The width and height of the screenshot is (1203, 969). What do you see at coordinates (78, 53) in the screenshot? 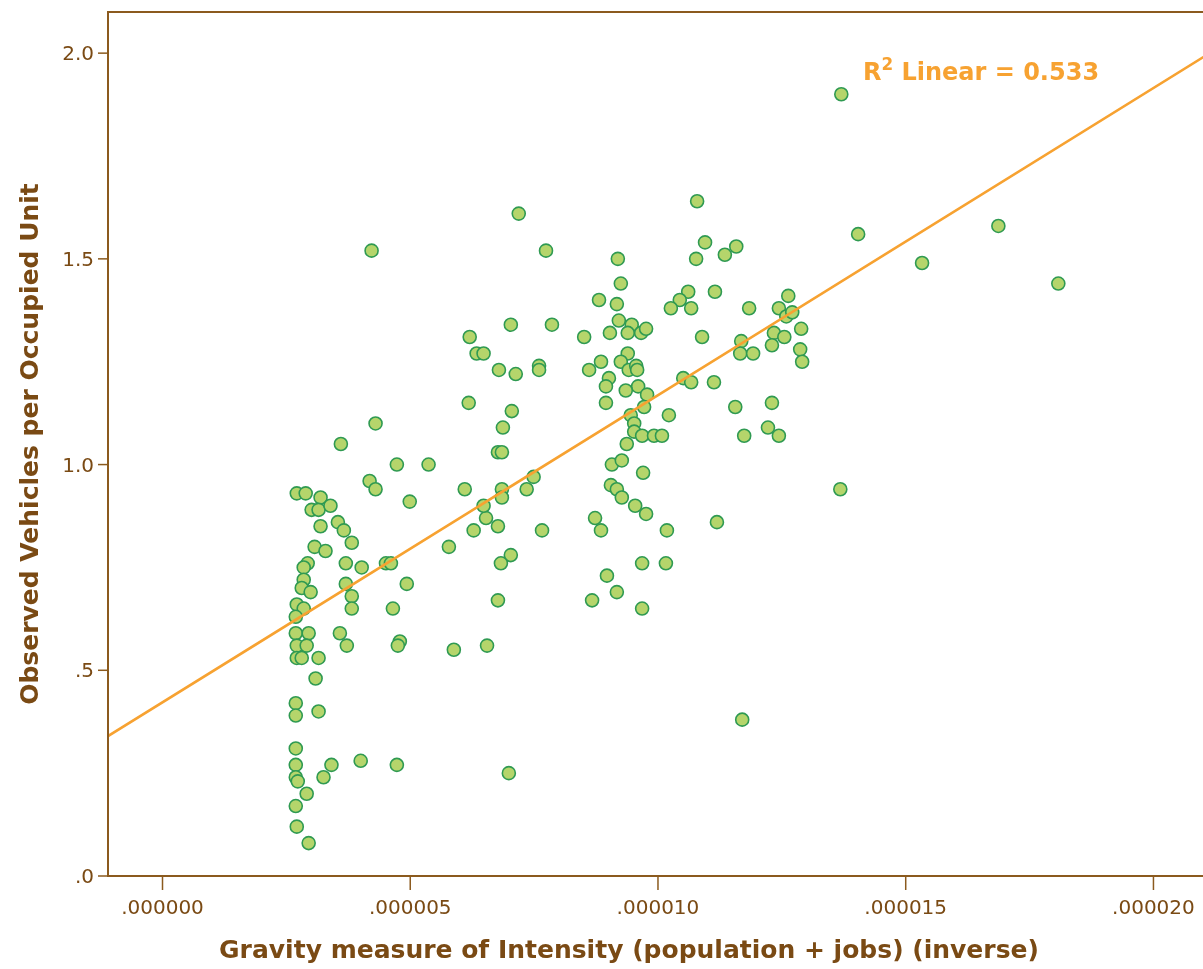
I see `y-tick-label: 2.0` at bounding box center [78, 53].